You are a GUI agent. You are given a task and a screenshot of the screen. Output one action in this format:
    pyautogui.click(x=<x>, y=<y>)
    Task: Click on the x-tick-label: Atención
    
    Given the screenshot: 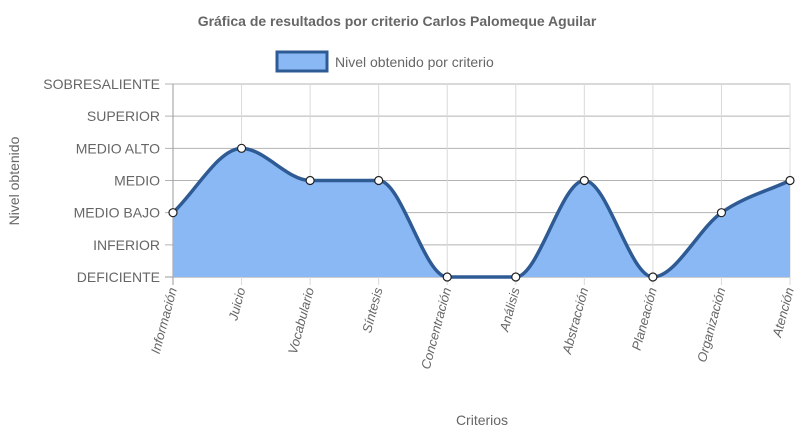 What is the action you would take?
    pyautogui.click(x=782, y=313)
    